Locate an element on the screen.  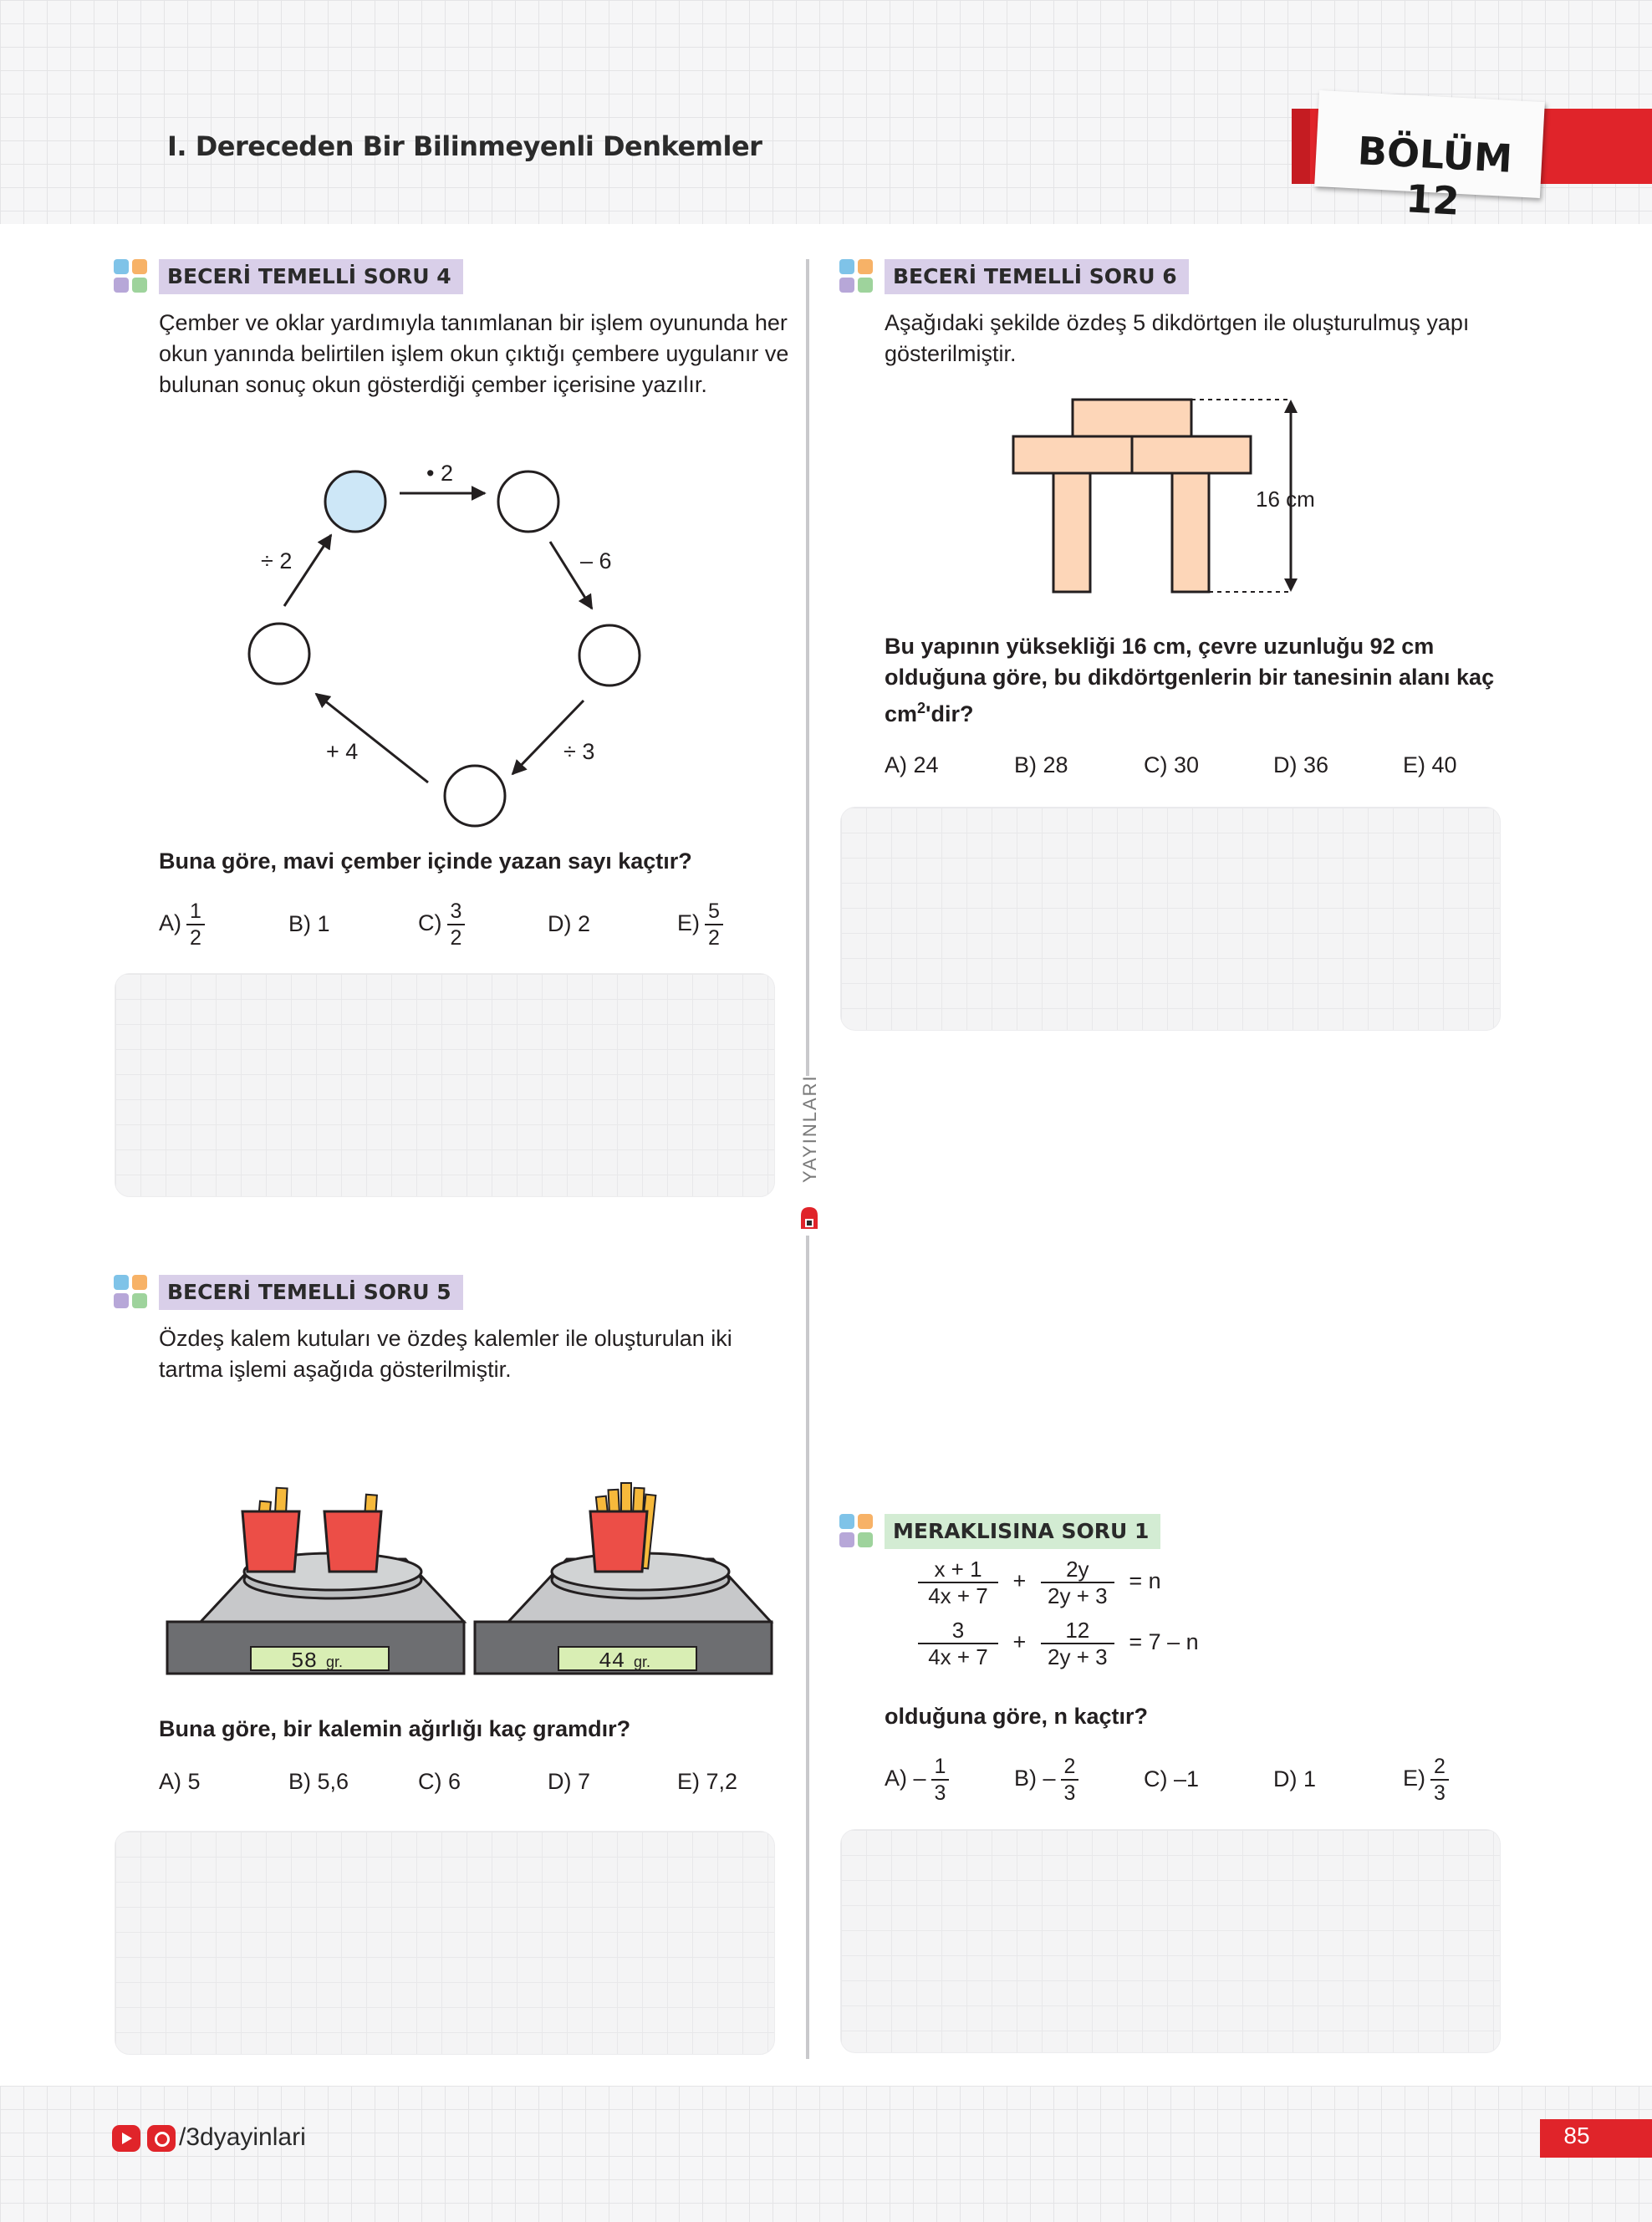
publisher-vertical-text: YAYINLARI is located at coordinates (810, 1128).